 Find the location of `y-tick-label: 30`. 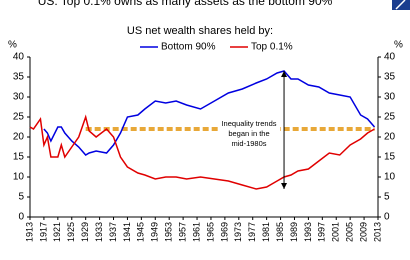

y-tick-label: 30 is located at coordinates (19, 97).